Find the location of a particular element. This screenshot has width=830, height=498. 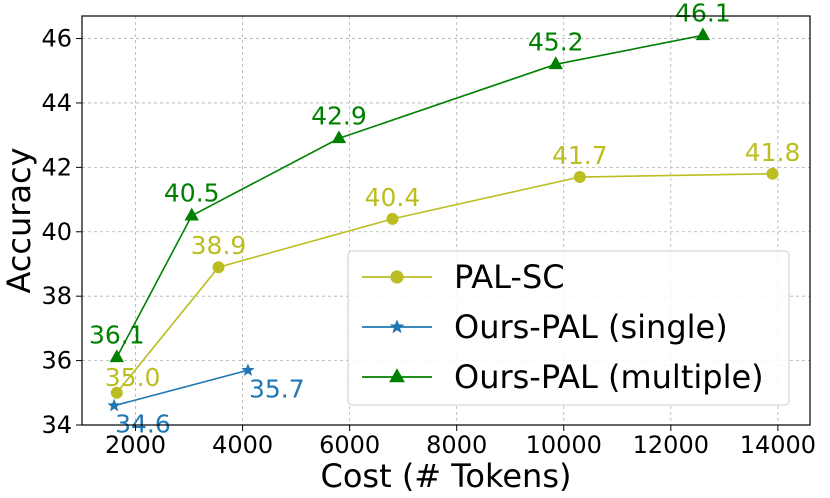

legend-entry: Ours-PAL (multiple) is located at coordinates (563, 377).